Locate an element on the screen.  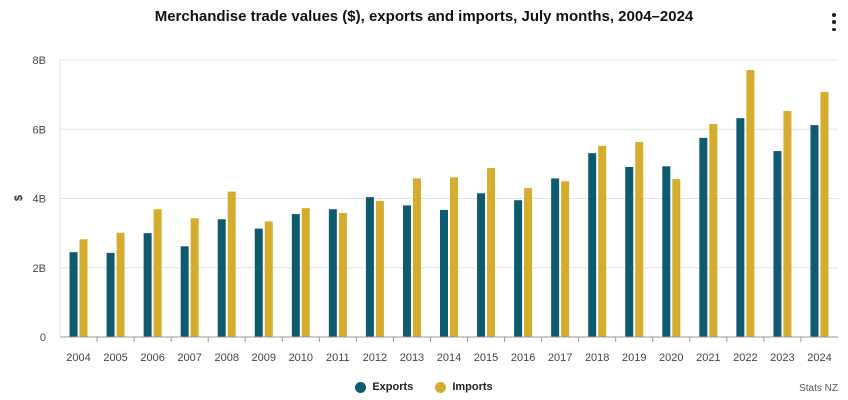
x-tick-label: 2019 is located at coordinates (634, 358).